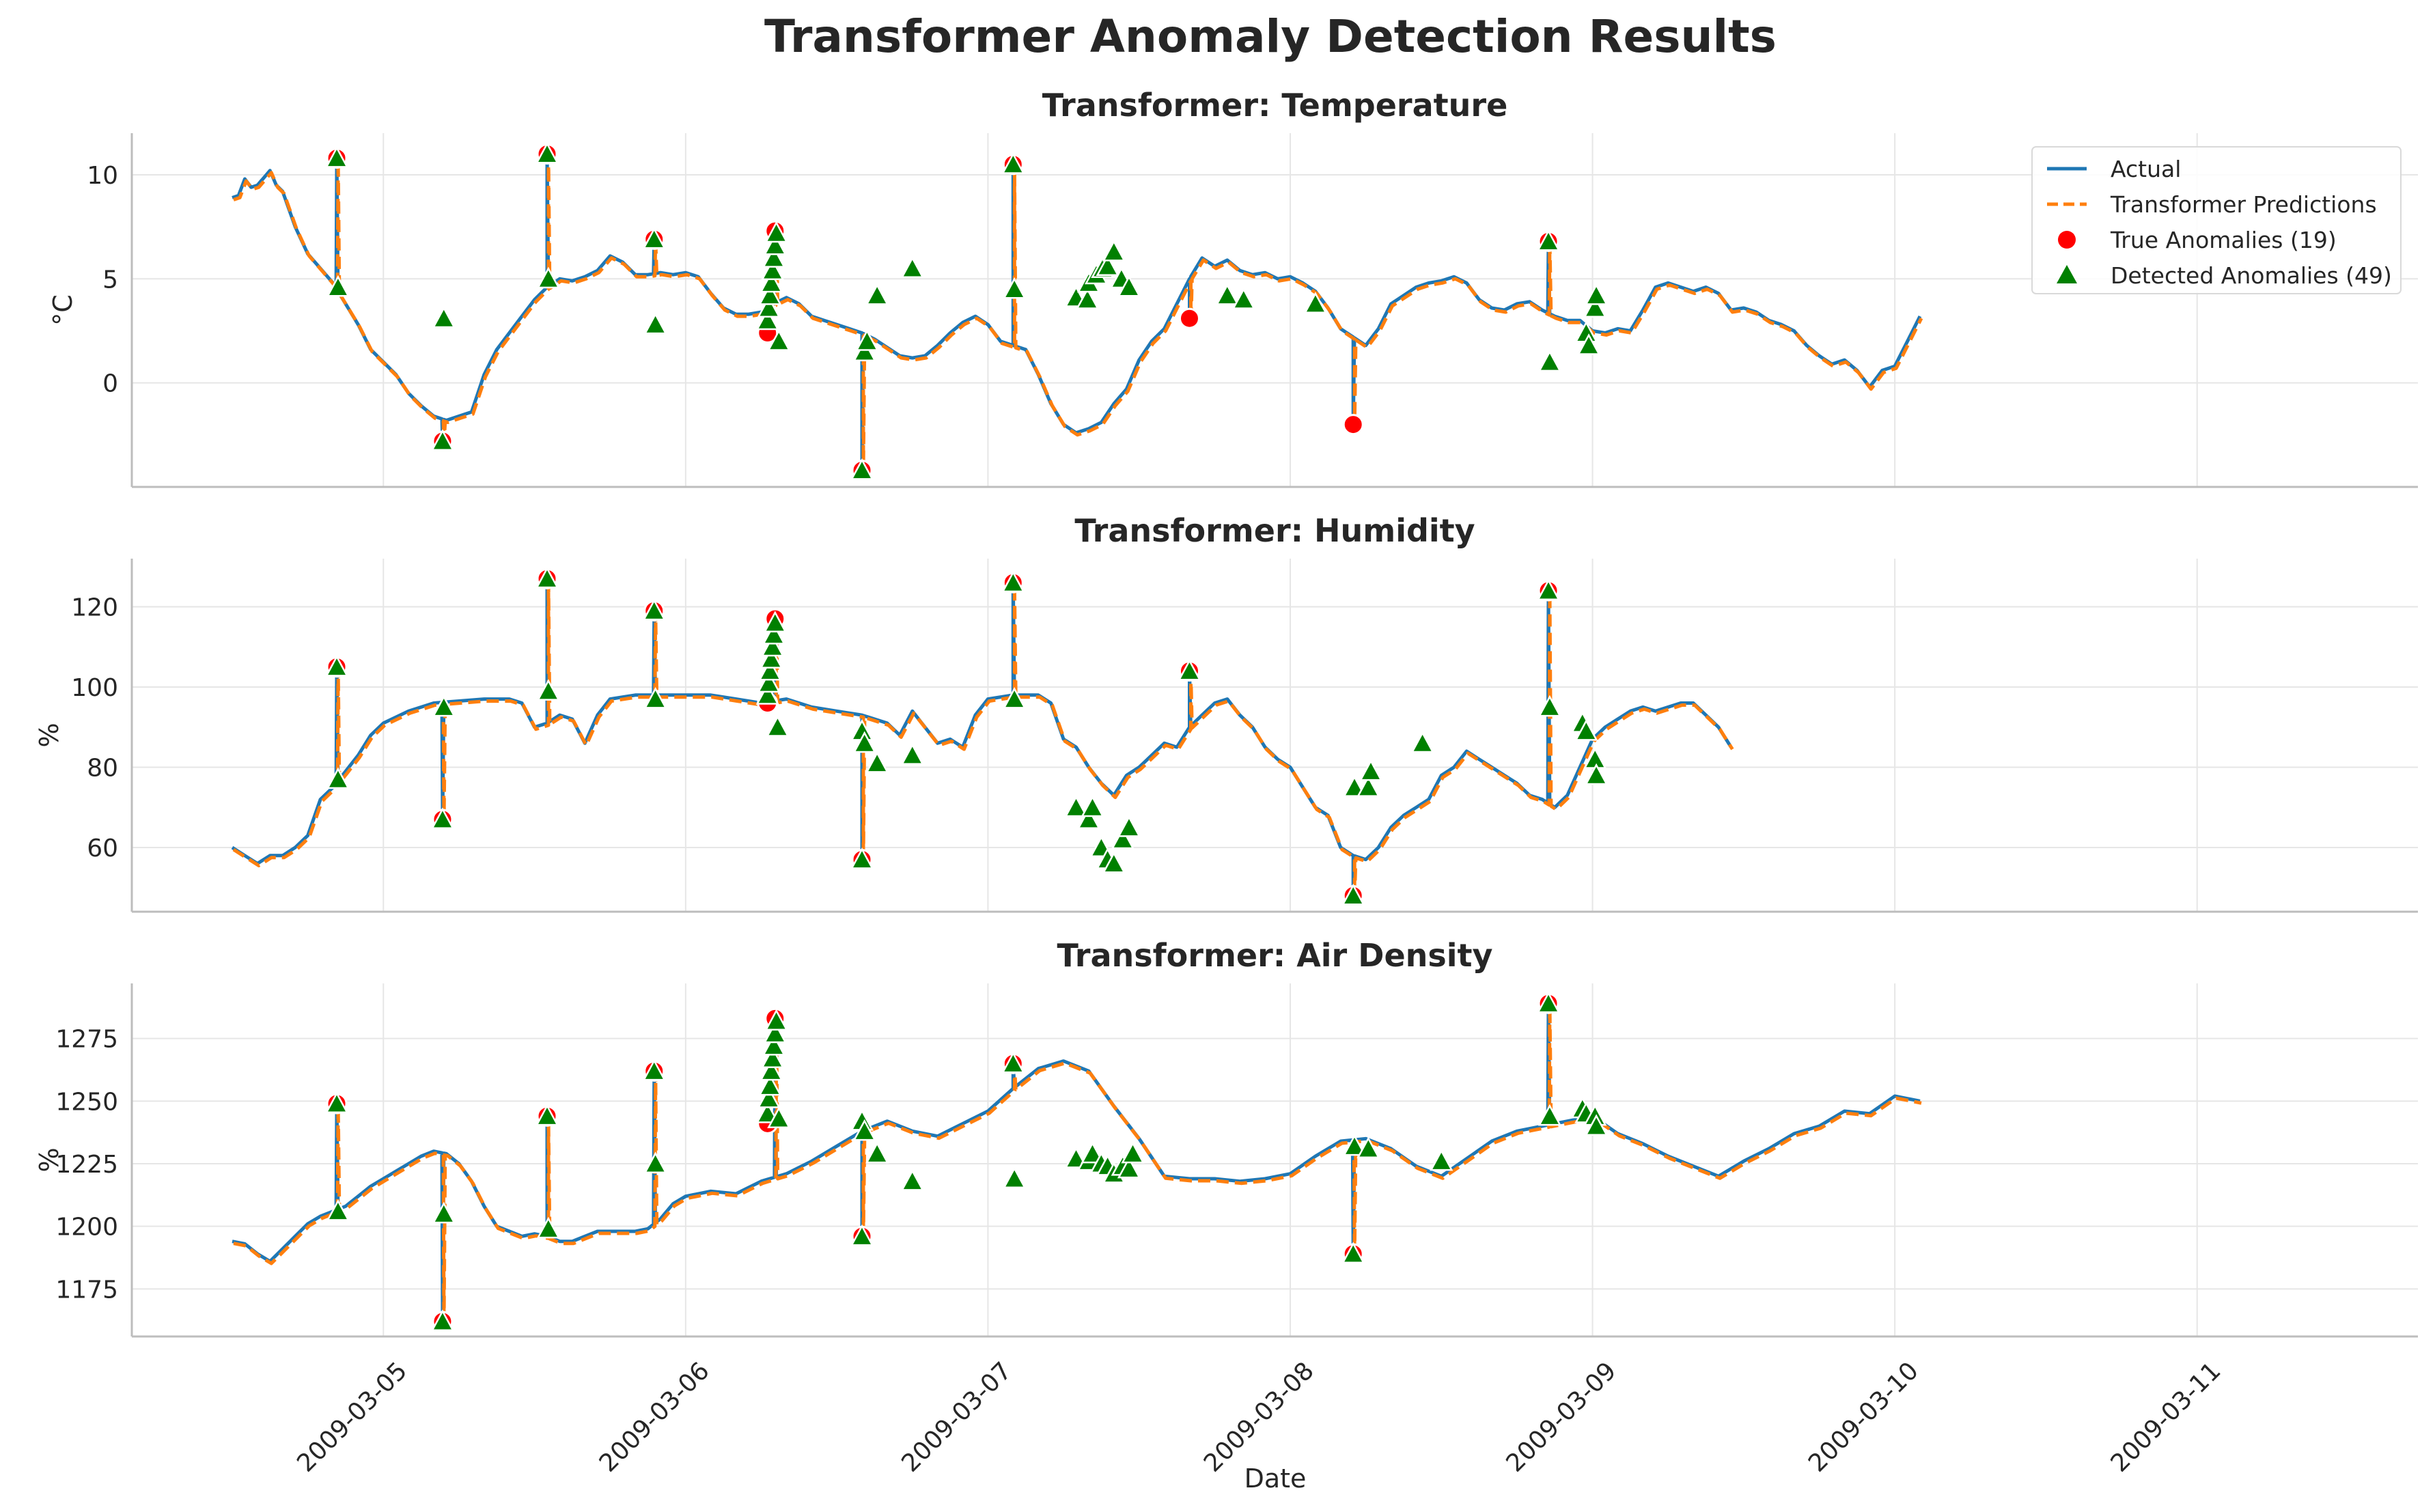 This screenshot has height=1512, width=2435. Describe the element at coordinates (102, 176) in the screenshot. I see `y-tick-label: 10` at that location.